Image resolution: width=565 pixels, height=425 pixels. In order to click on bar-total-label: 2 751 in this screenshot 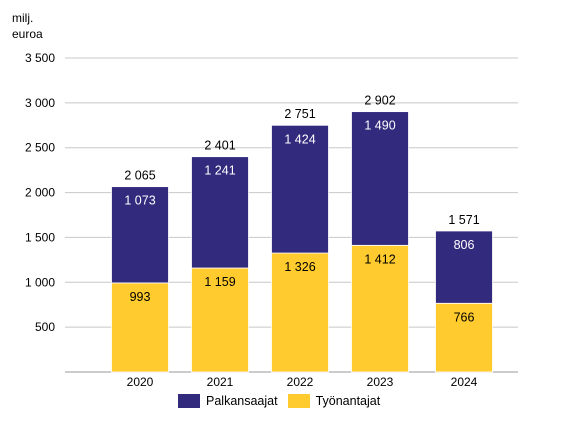, I will do `click(299, 114)`.